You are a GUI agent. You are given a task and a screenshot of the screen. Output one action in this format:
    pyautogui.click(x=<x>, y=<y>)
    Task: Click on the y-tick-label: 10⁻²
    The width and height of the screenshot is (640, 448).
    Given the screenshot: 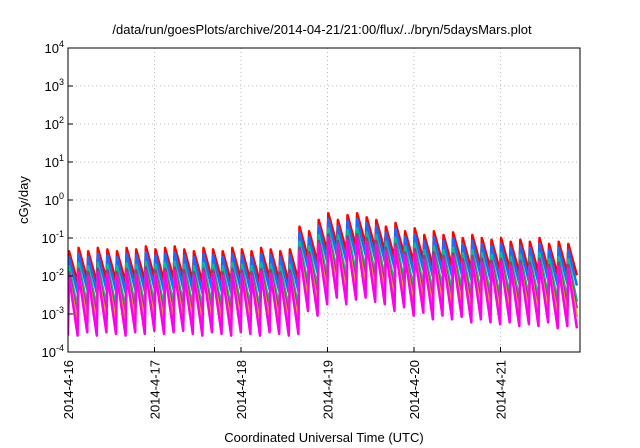 What is the action you would take?
    pyautogui.click(x=53, y=275)
    